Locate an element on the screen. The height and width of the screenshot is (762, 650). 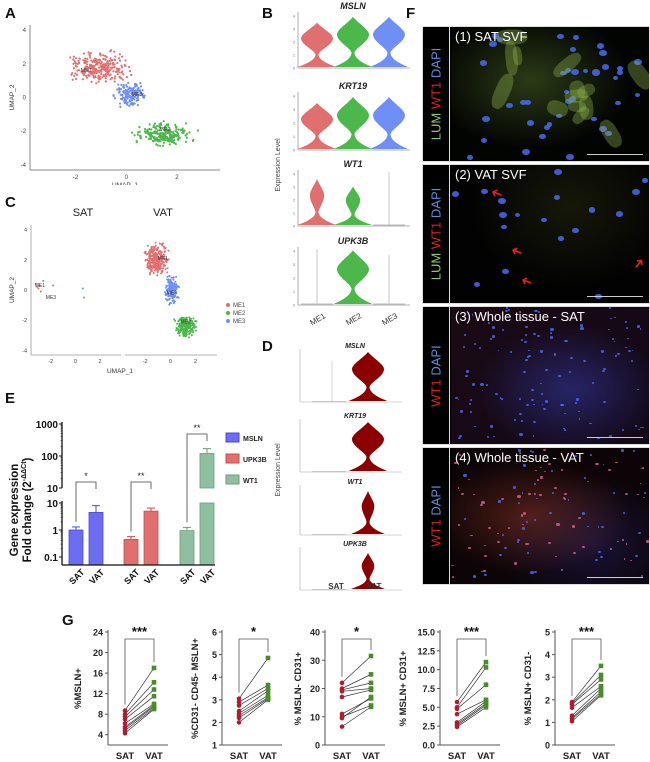
panel-label-a: A is located at coordinates (10, 13).